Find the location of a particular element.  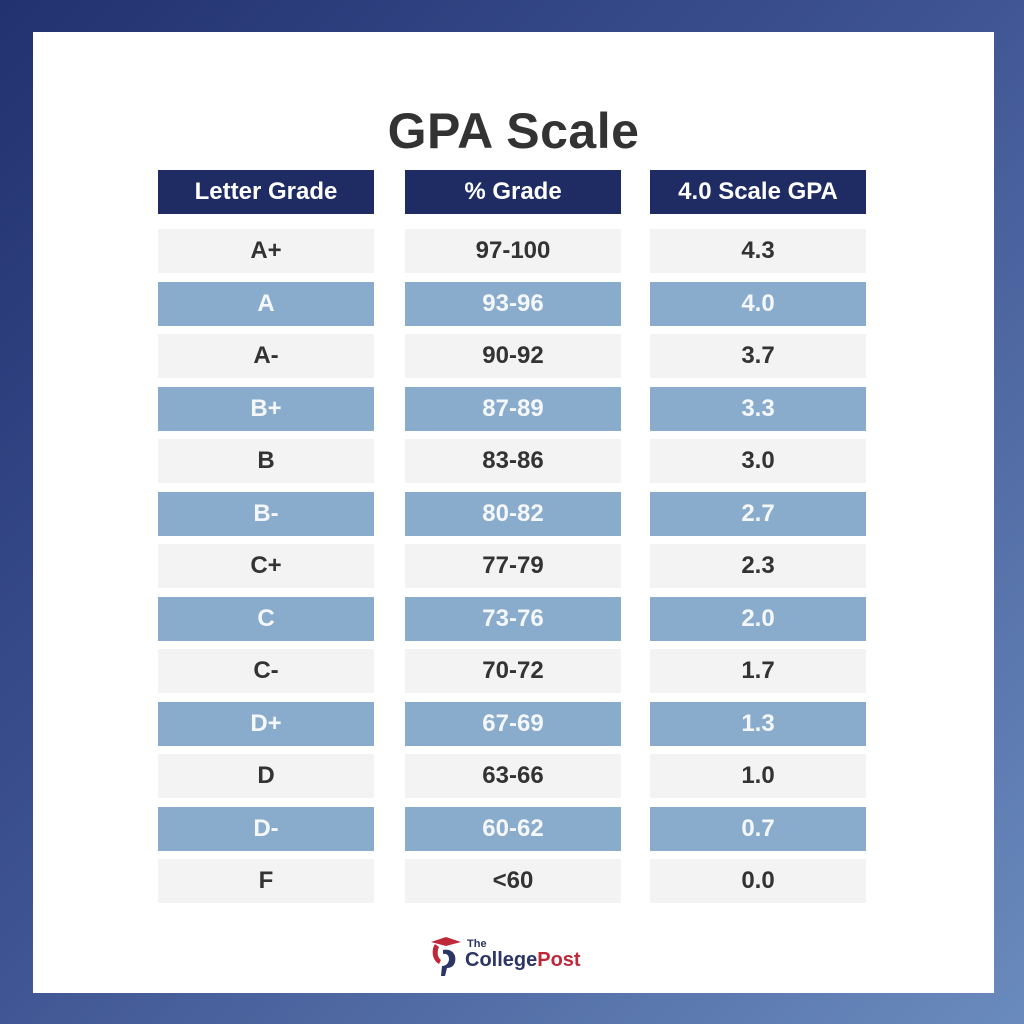

table-cell: A- is located at coordinates (266, 356).